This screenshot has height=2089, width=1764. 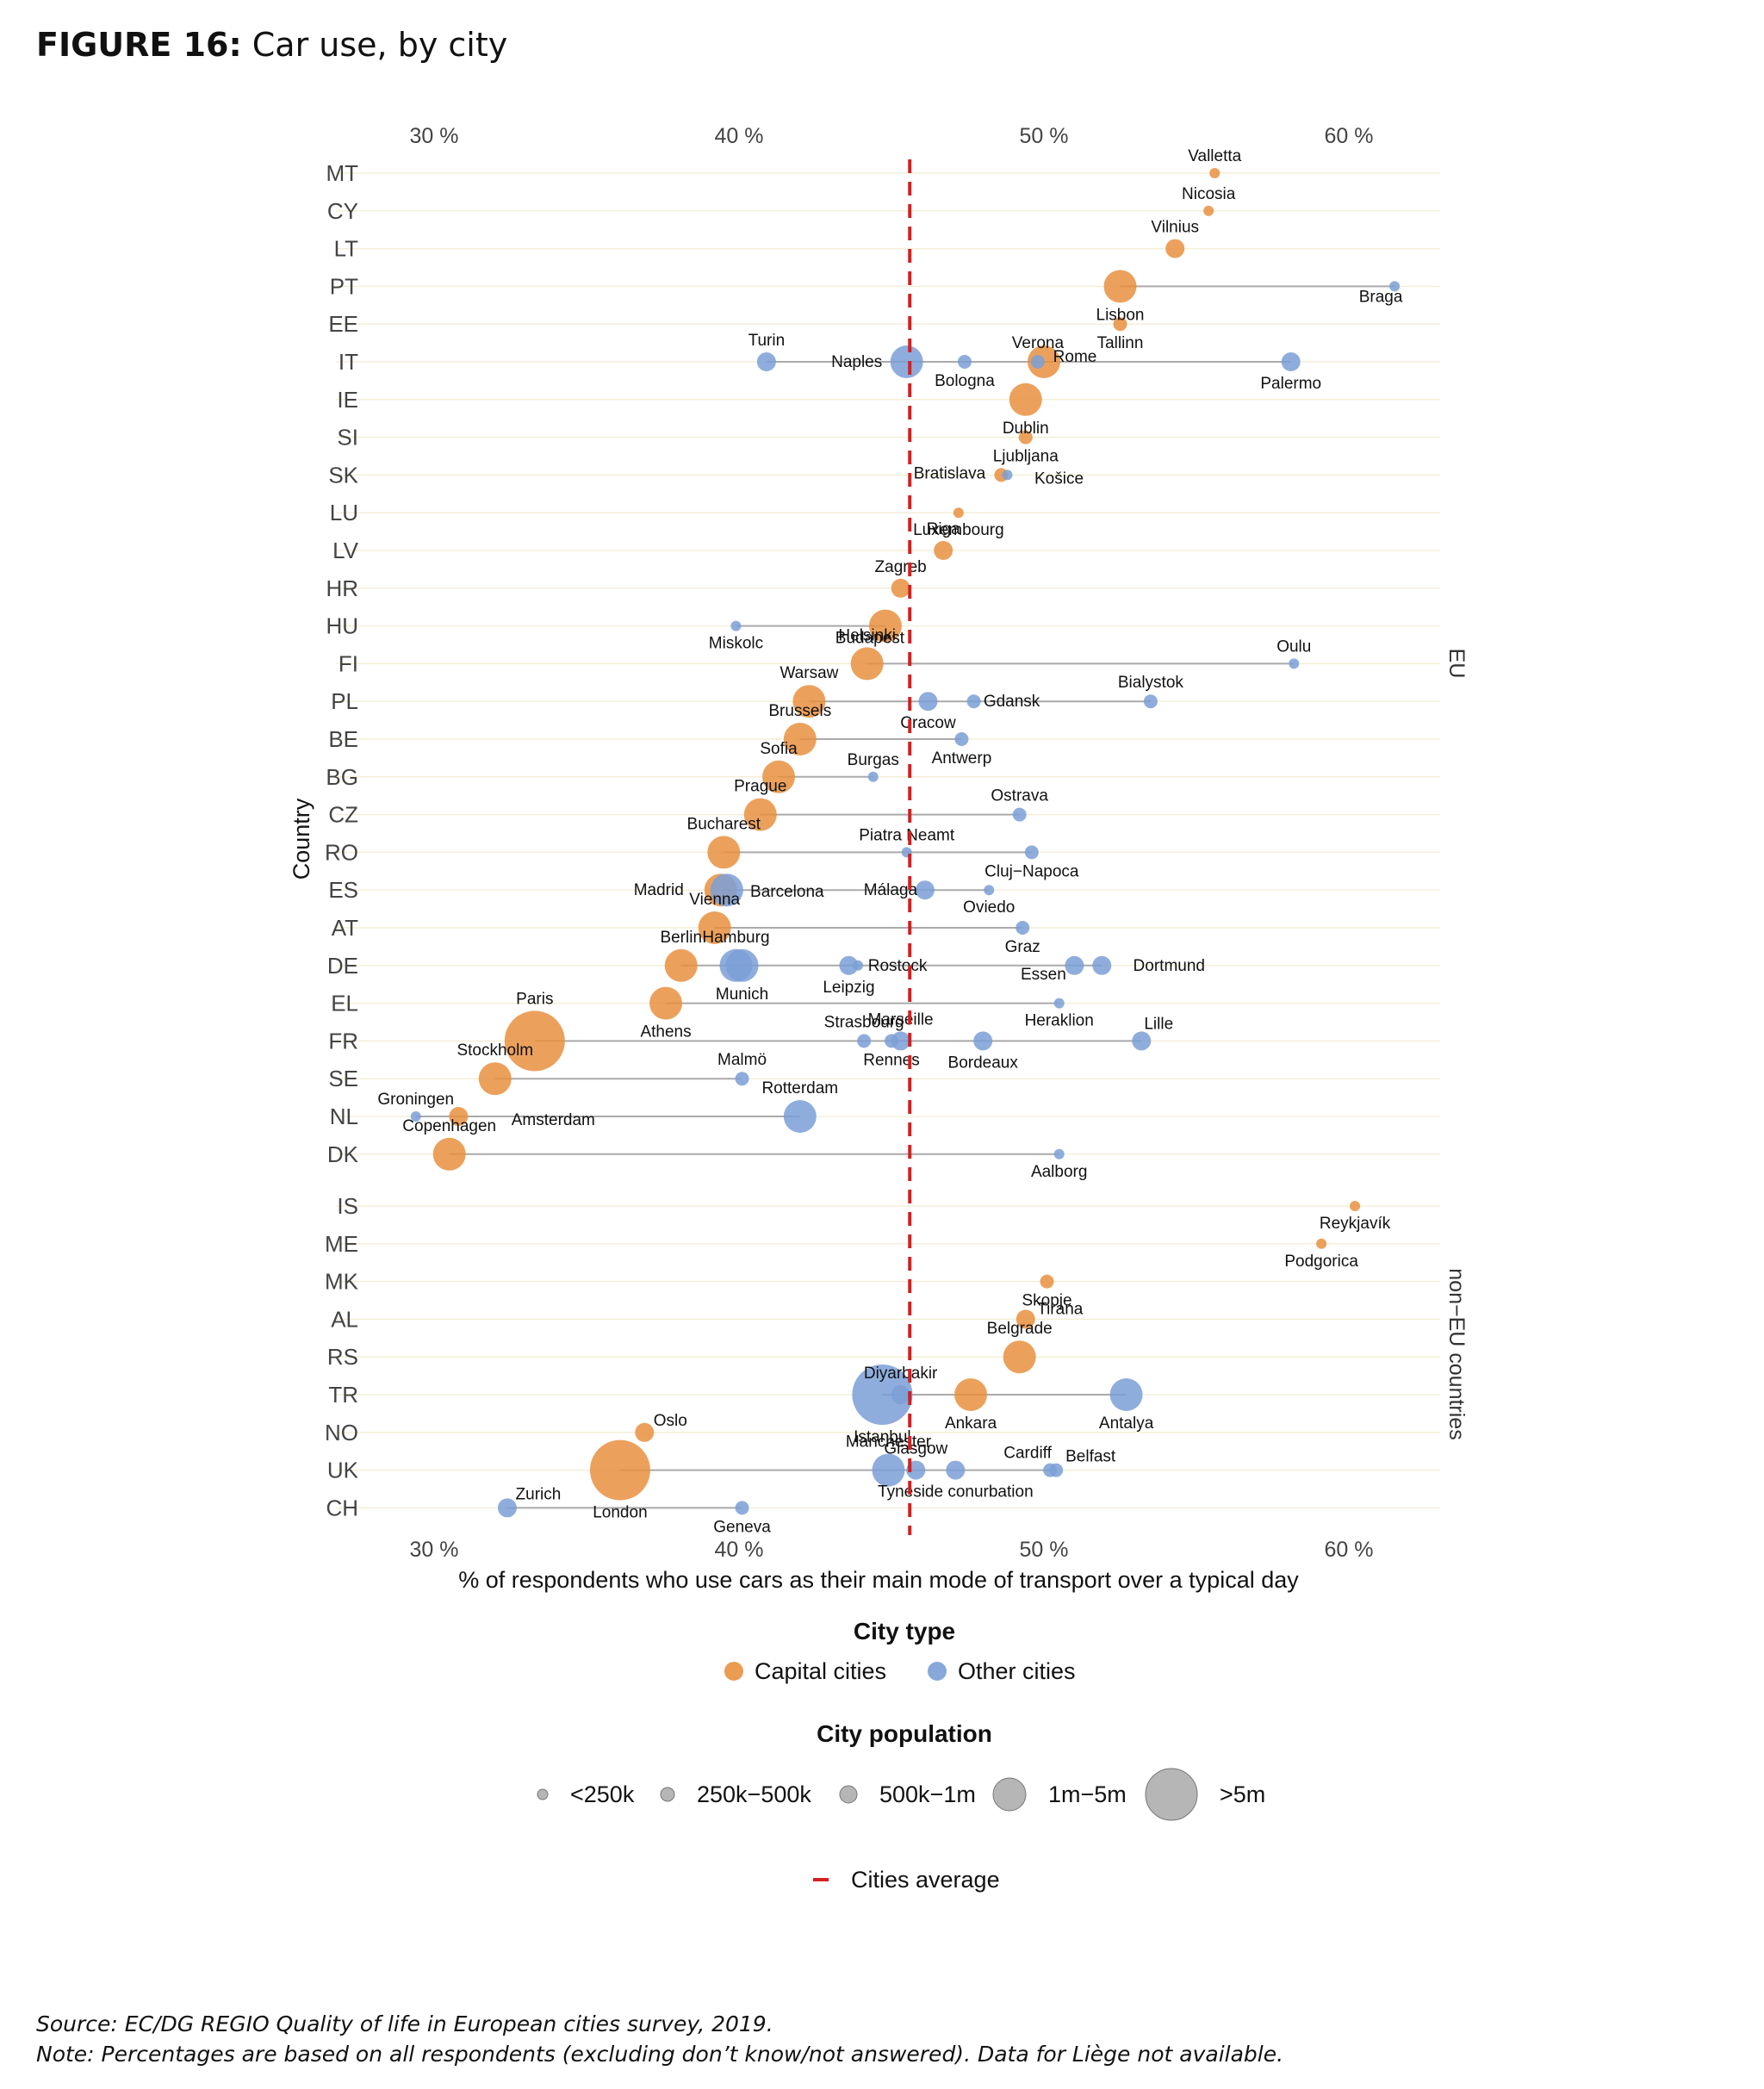 What do you see at coordinates (343, 1154) in the screenshot?
I see `country-label-dk: DK` at bounding box center [343, 1154].